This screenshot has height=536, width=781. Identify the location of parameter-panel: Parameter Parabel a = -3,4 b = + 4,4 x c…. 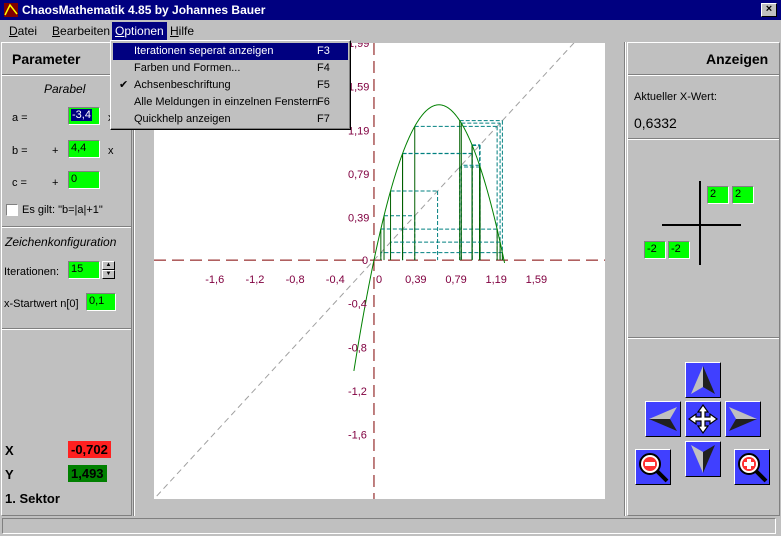
(66, 279).